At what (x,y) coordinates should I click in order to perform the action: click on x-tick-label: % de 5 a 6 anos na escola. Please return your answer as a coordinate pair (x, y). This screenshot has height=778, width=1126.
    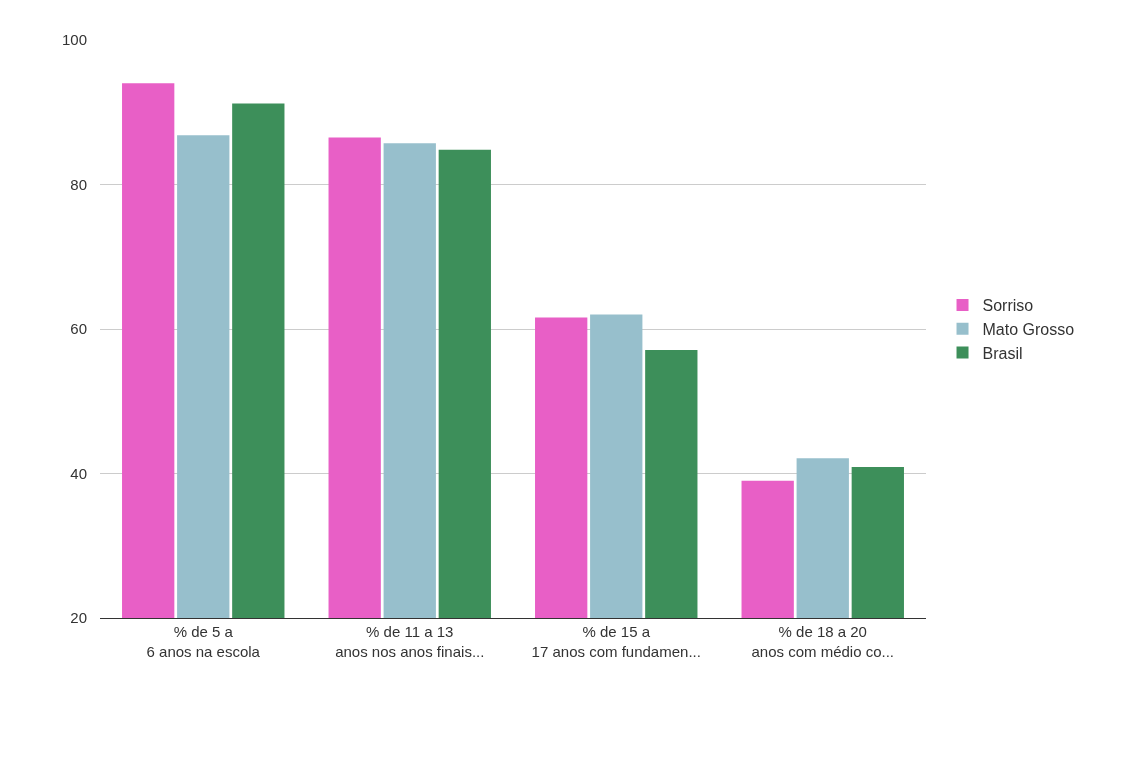
    Looking at the image, I should click on (203, 641).